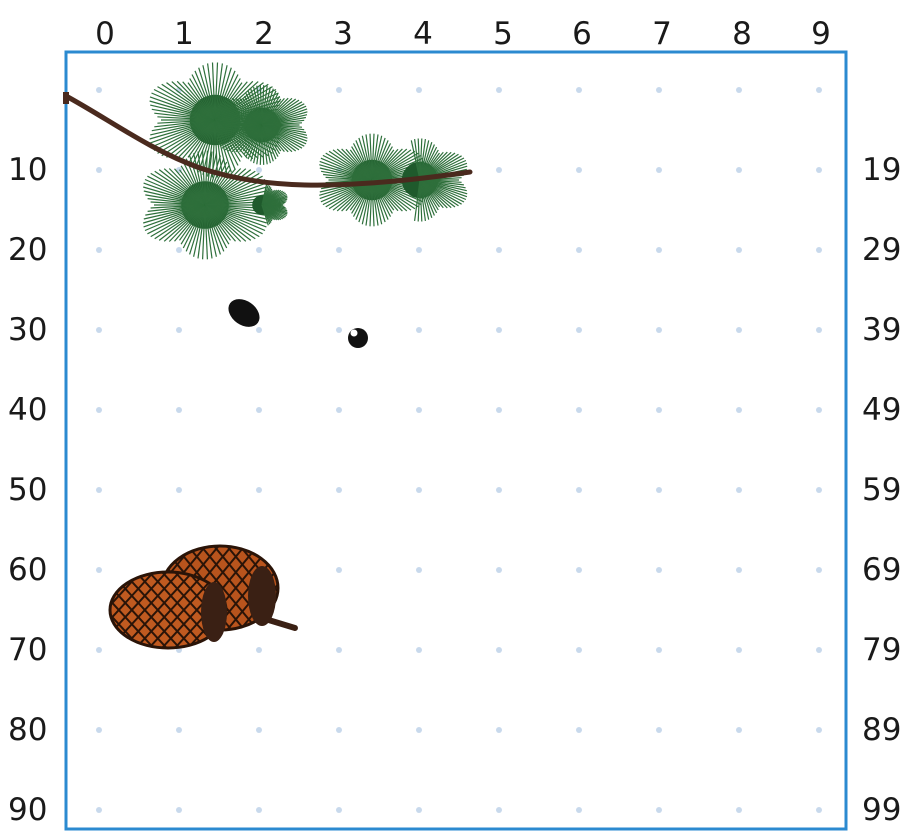 This screenshot has width=911, height=839. I want to click on left-row-label: 80, so click(27, 730).